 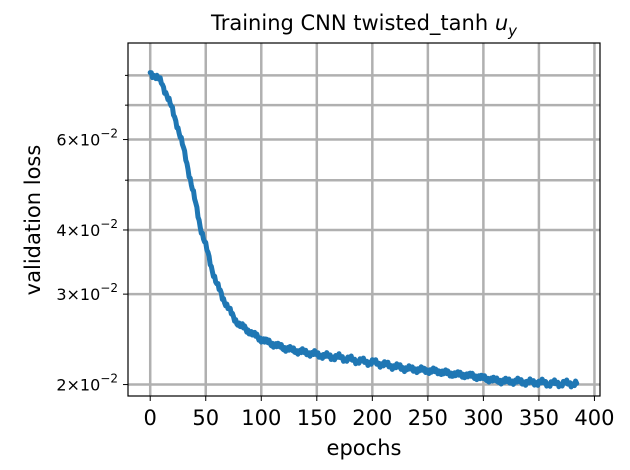 I want to click on x-tick-label: 250, so click(x=428, y=418).